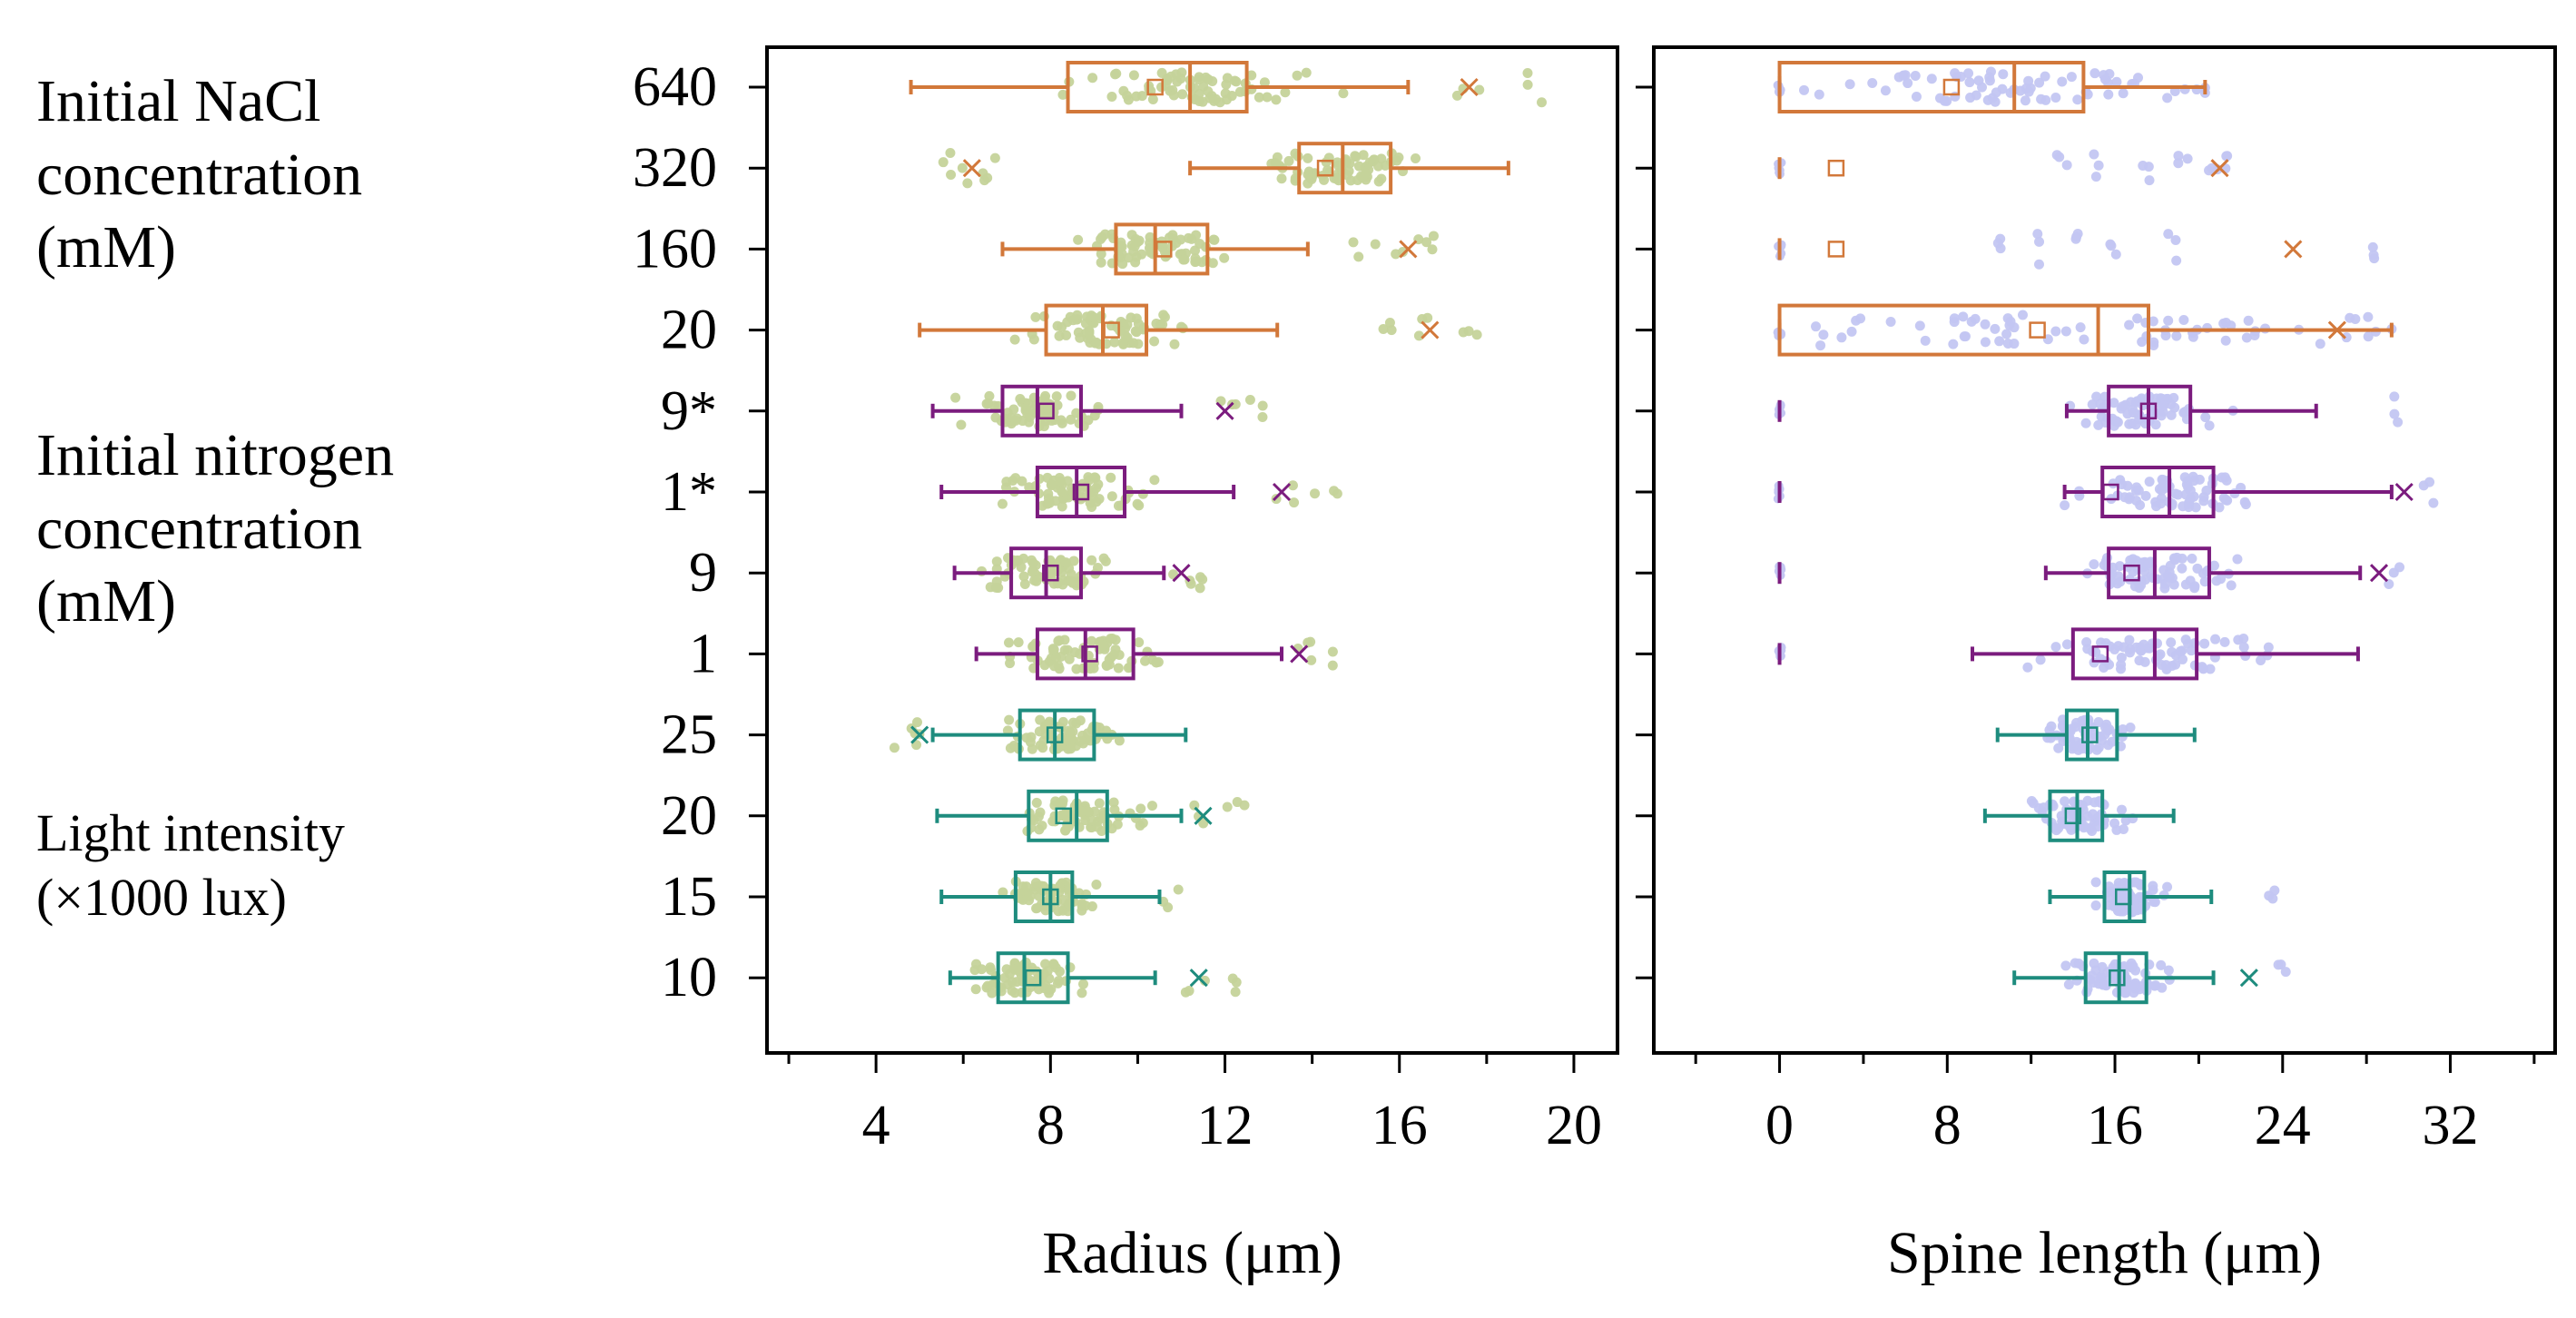 Image resolution: width=2576 pixels, height=1318 pixels. I want to click on x-tick-label: 20, so click(1574, 1125).